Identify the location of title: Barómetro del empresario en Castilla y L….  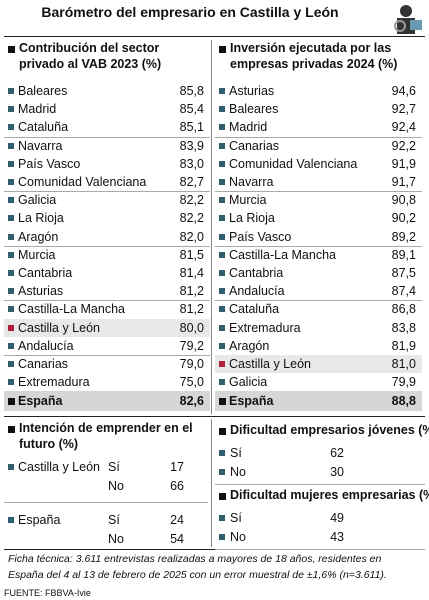
(190, 12).